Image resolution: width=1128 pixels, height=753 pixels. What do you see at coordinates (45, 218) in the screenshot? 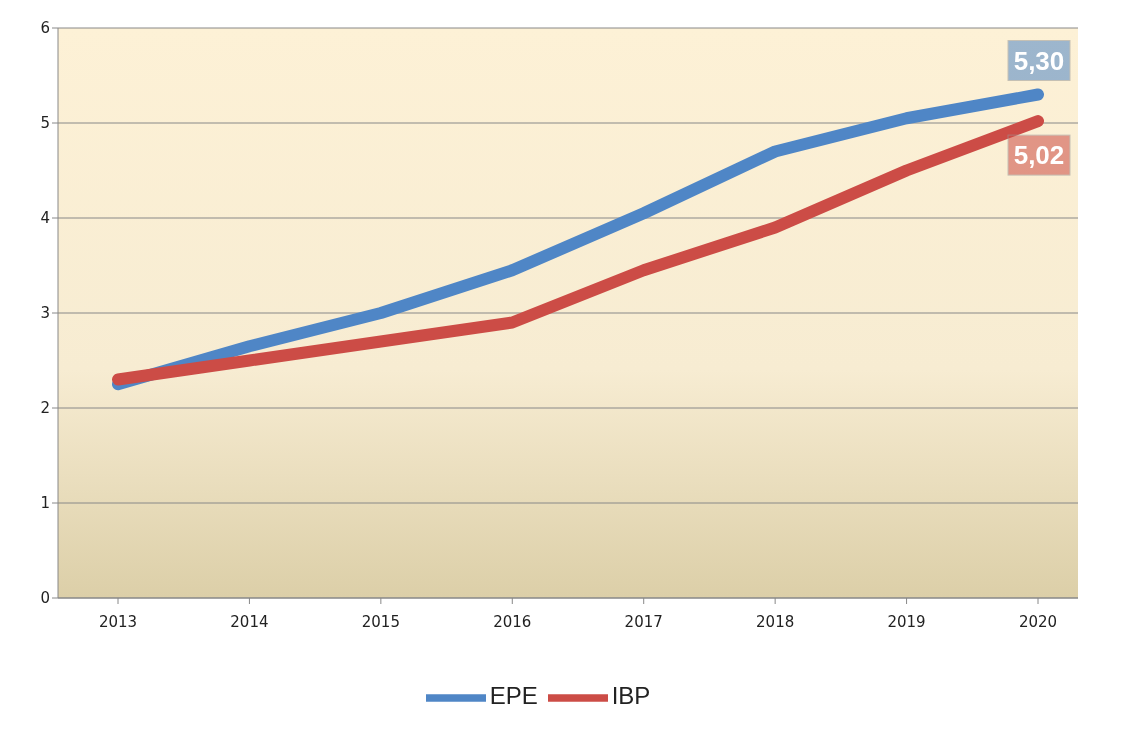
I see `y-tick-label: 4` at bounding box center [45, 218].